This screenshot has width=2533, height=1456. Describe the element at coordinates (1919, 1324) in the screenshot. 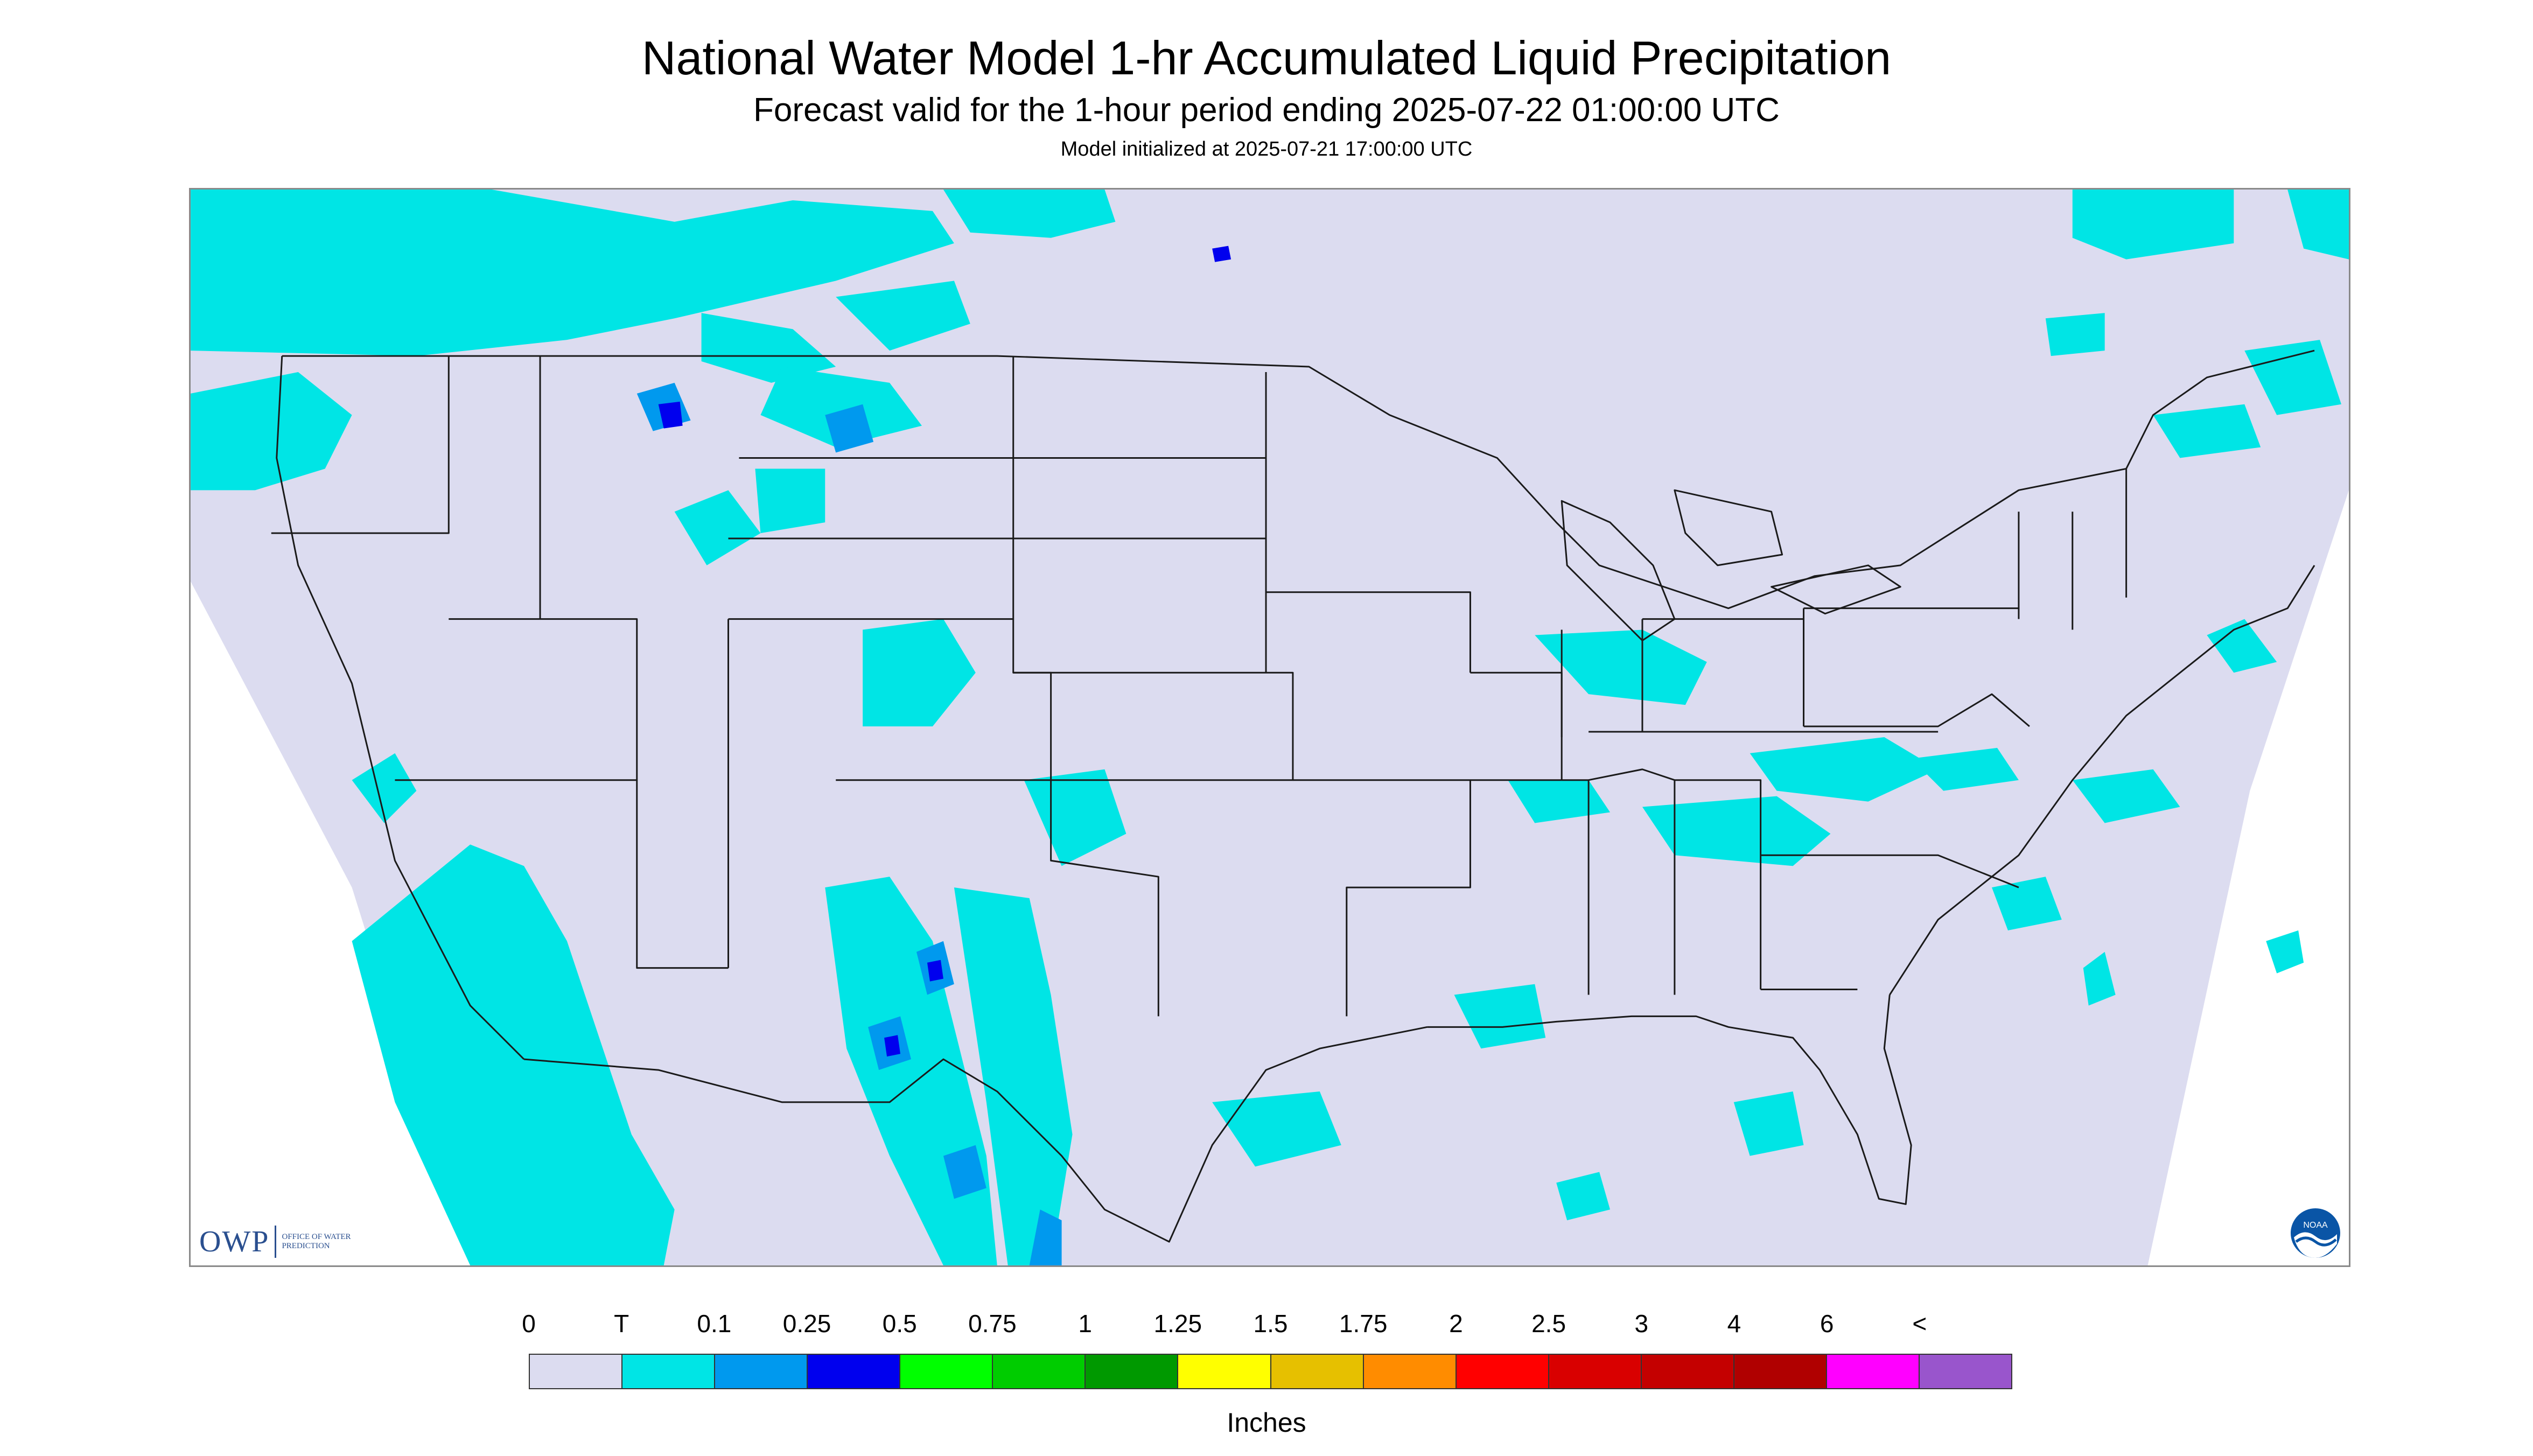

I see `legend-tick-label: <` at that location.